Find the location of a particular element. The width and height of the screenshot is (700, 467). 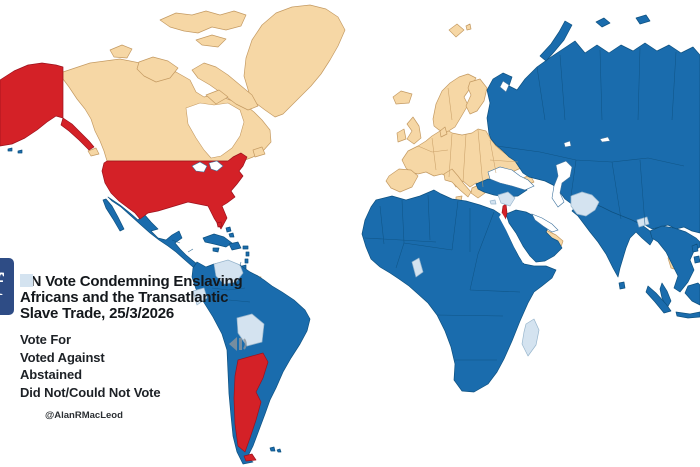

region-baja-california is located at coordinates (113, 215).